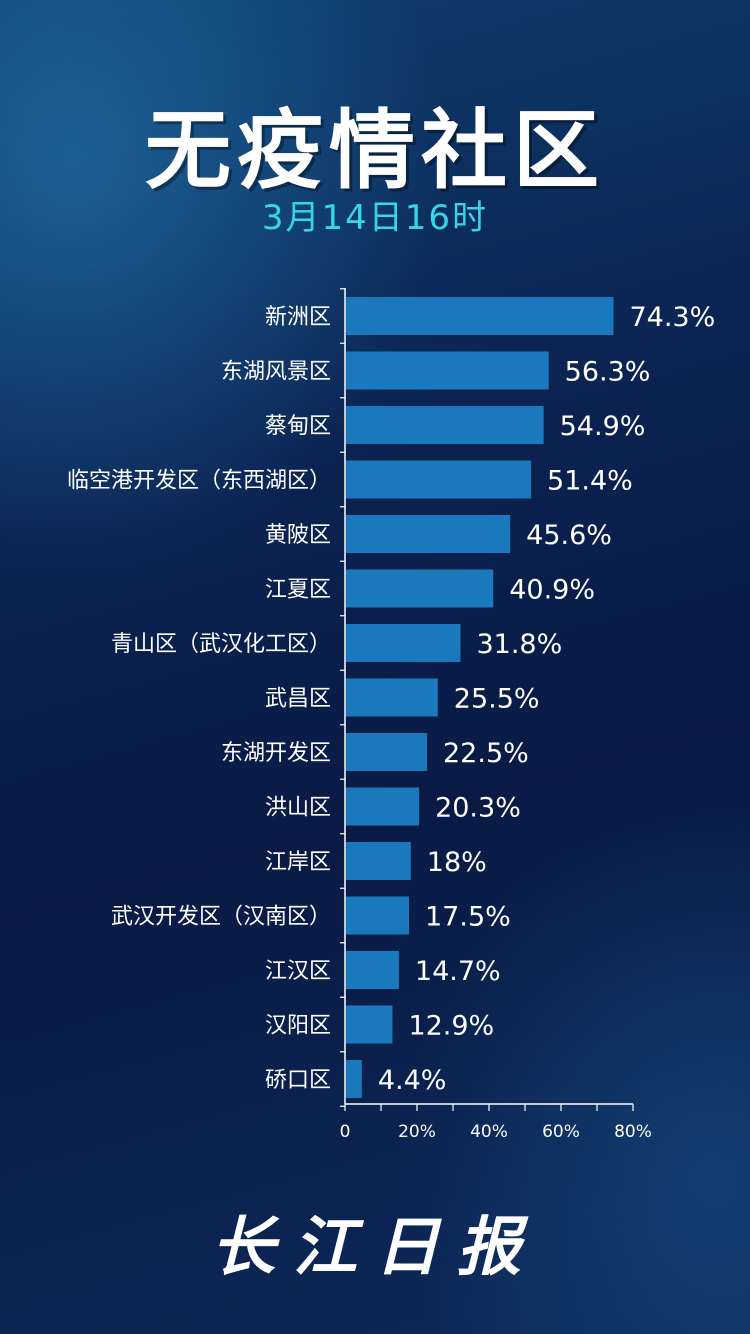  What do you see at coordinates (298, 535) in the screenshot?
I see `category-label: 黄陂区` at bounding box center [298, 535].